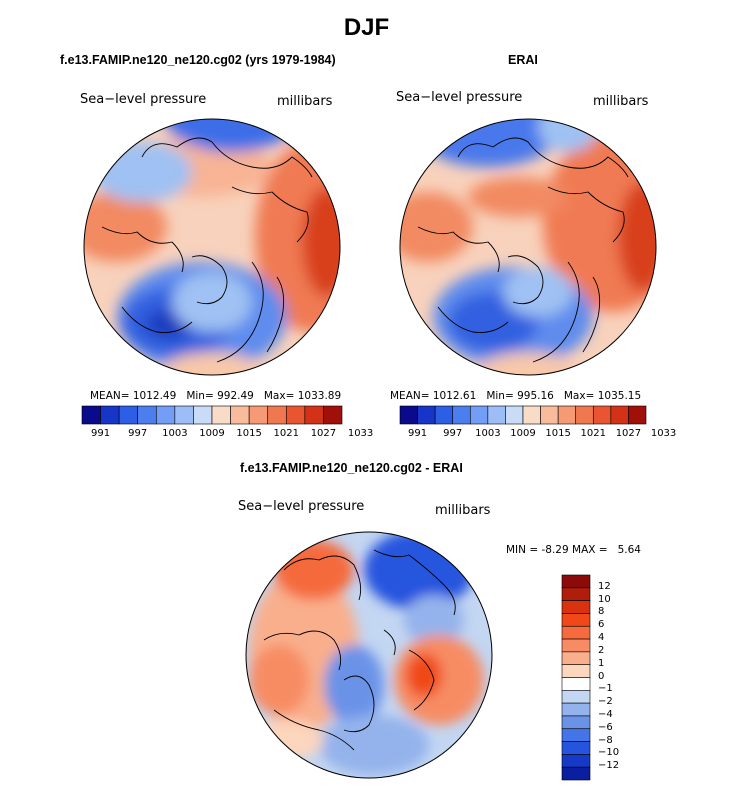 This screenshot has width=733, height=788. What do you see at coordinates (601, 650) in the screenshot?
I see `diff-colorbar-tick-label: 2` at bounding box center [601, 650].